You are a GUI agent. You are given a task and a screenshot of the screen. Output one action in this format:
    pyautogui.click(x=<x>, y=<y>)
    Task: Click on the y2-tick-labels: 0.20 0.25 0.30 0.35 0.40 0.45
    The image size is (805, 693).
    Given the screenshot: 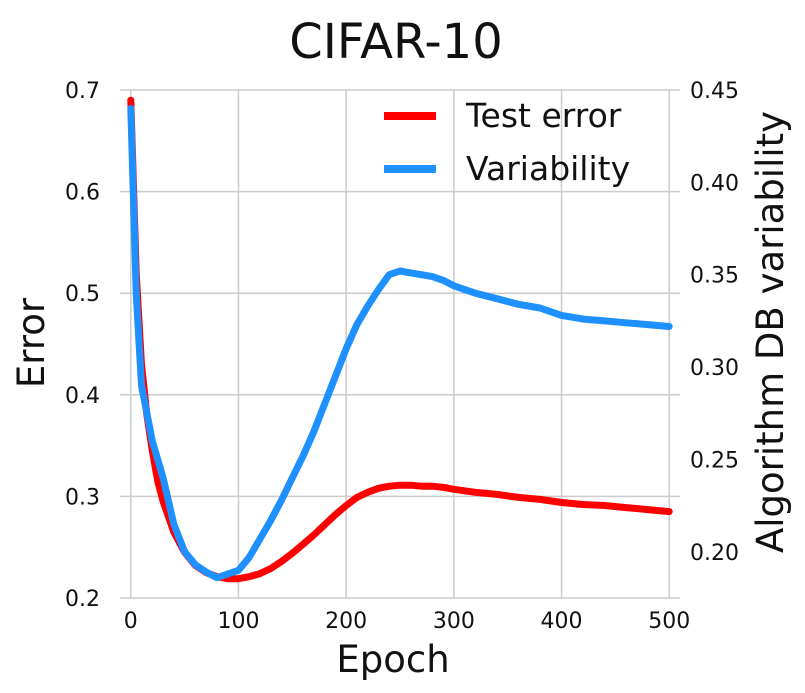 What is the action you would take?
    pyautogui.click(x=714, y=322)
    